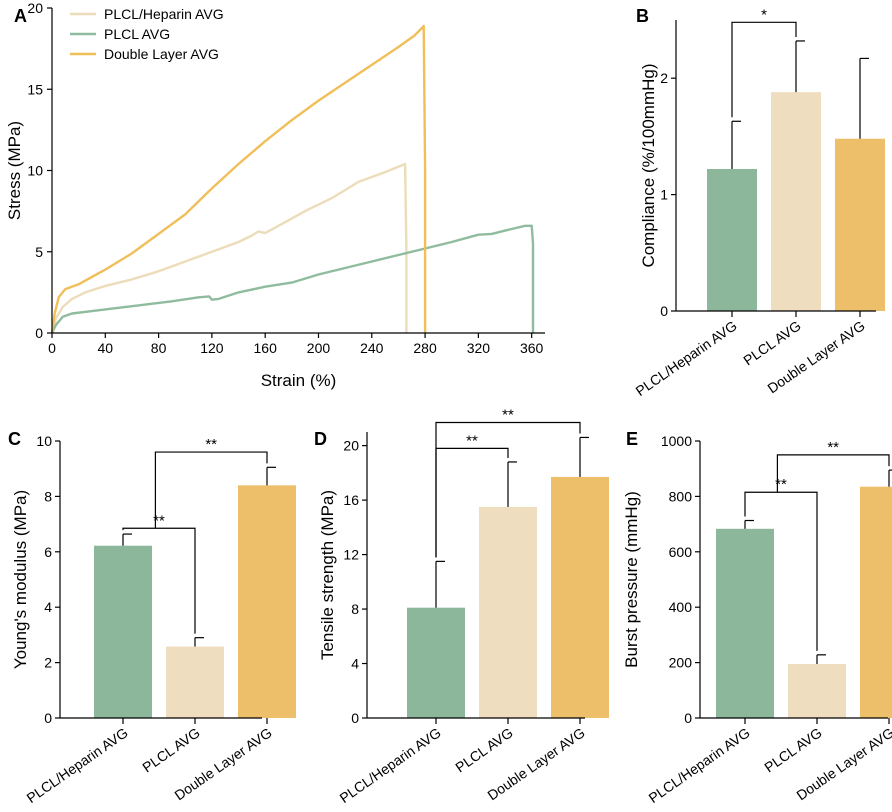 This screenshot has width=892, height=812. I want to click on panel-label: E, so click(632, 439).